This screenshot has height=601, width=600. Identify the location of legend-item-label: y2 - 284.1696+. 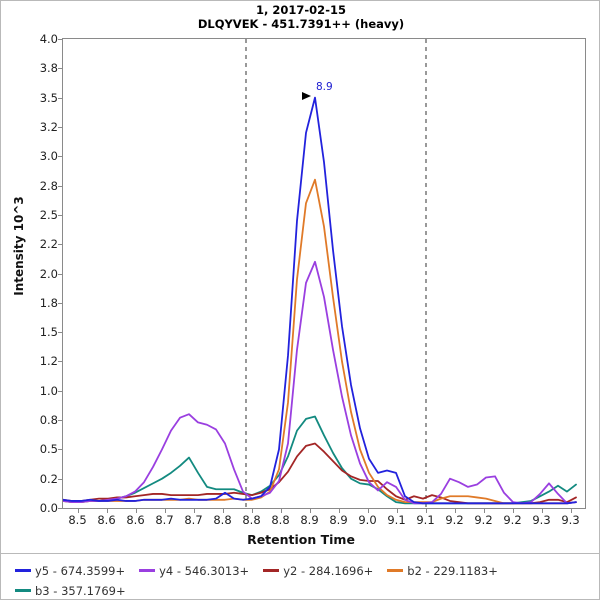
(328, 571).